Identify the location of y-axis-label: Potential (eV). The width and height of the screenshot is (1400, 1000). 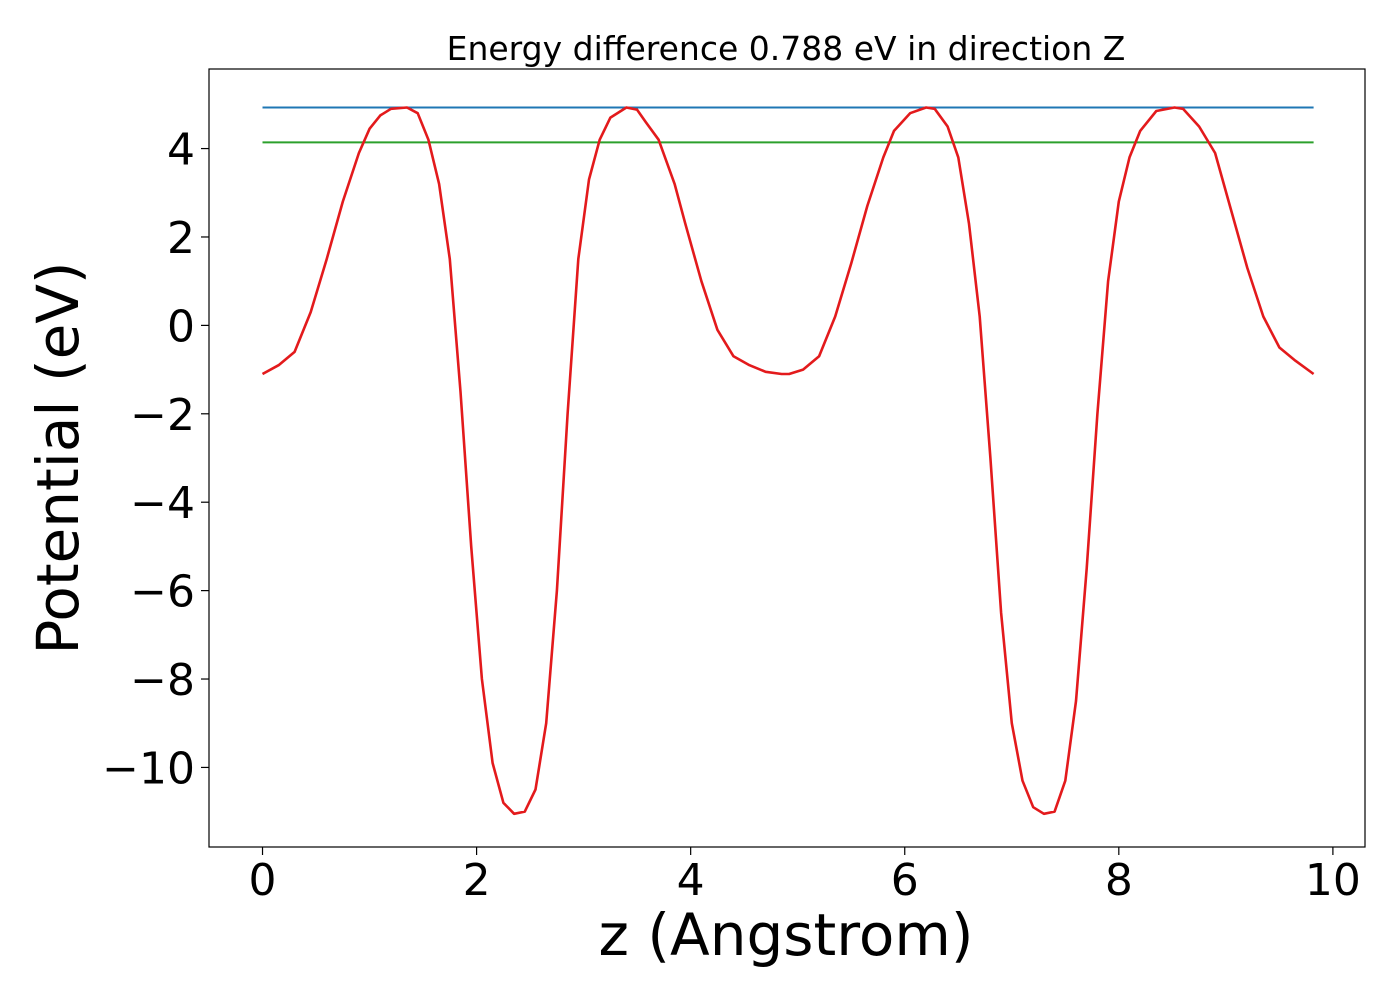
(58, 457).